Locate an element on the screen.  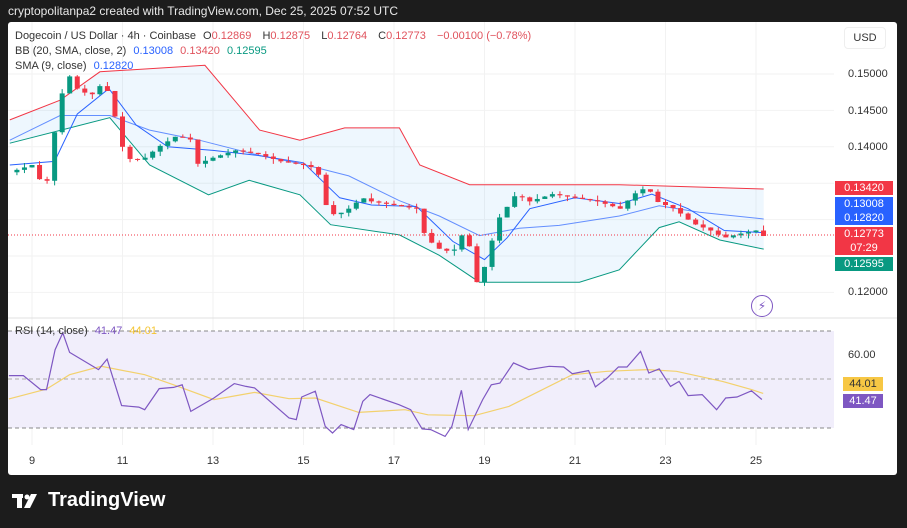
lightning-icon: ⚡ is located at coordinates (762, 306).